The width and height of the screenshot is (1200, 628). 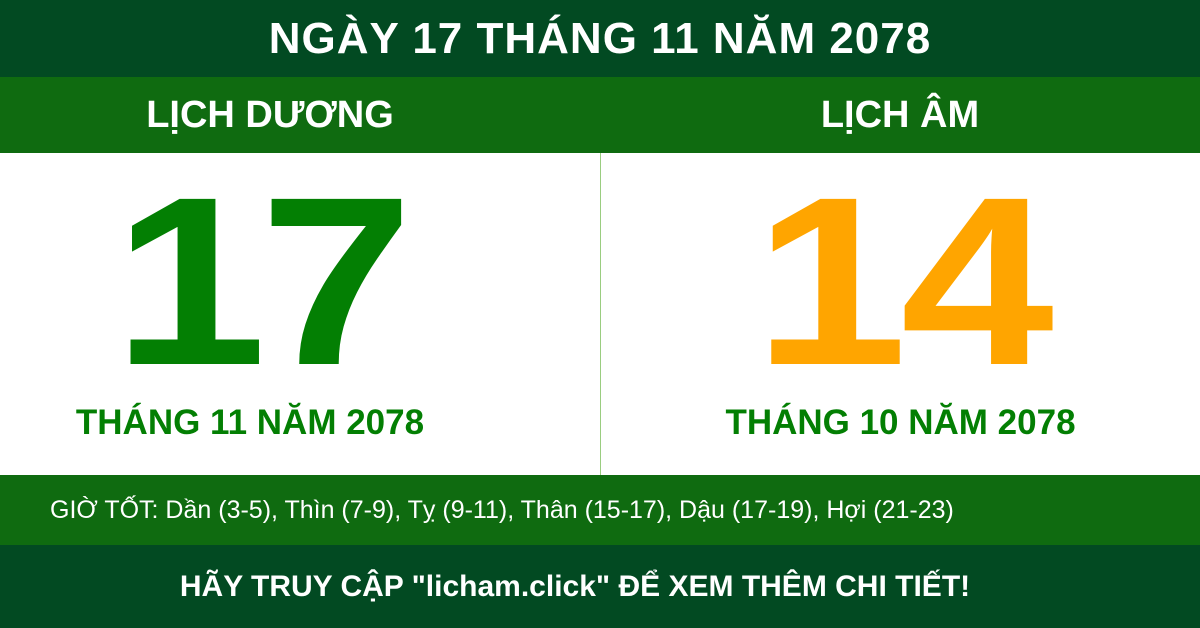 What do you see at coordinates (250, 422) in the screenshot?
I see `solar-month-year: THÁNG 11 NĂM 2078` at bounding box center [250, 422].